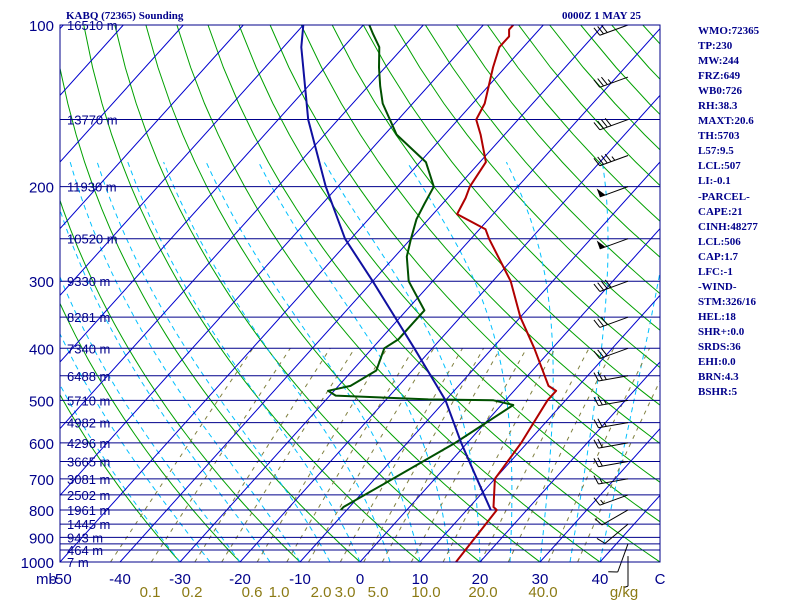 This screenshot has height=600, width=800. Describe the element at coordinates (88, 281) in the screenshot. I see `height-label: 9330 m` at that location.